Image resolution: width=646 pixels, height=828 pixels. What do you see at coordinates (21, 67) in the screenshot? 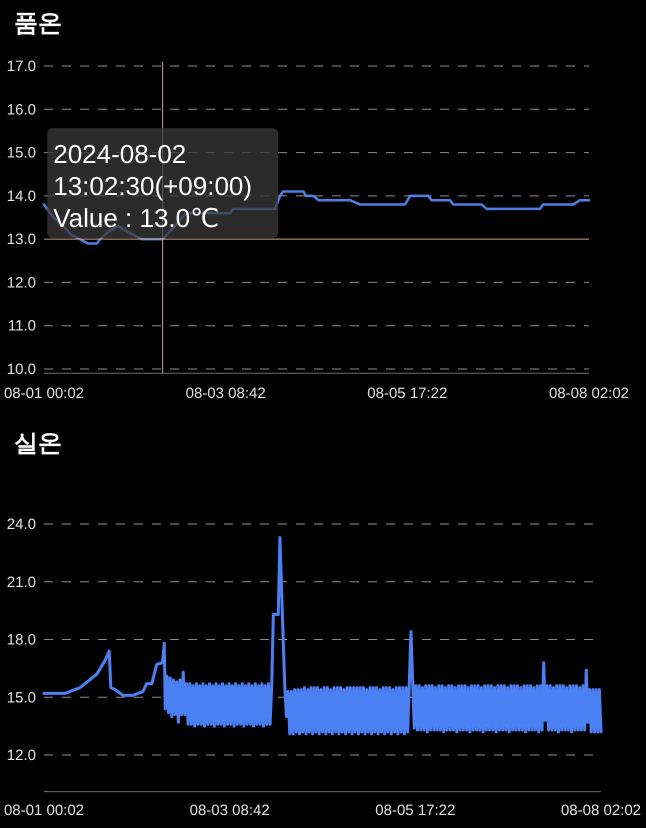
I see `y-tick-label: 17.0` at bounding box center [21, 67].